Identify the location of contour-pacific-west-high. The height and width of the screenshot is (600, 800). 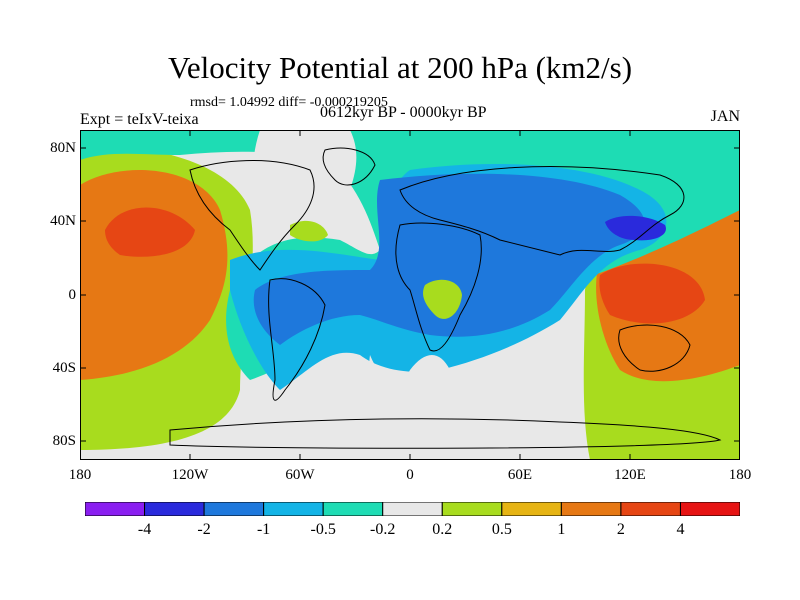
(150, 232).